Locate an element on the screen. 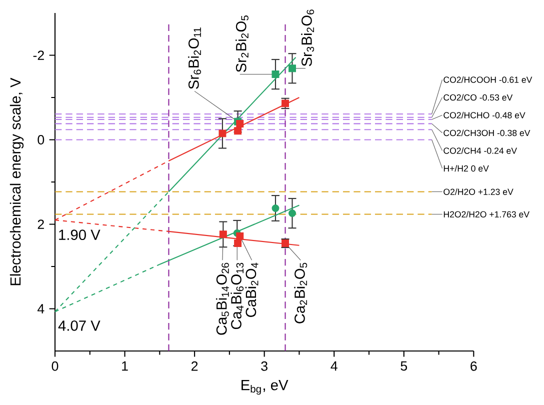 The width and height of the screenshot is (544, 405). annotation: Ca$_{5}$Bi$_{14}$O$_{26}$ is located at coordinates (222, 298).